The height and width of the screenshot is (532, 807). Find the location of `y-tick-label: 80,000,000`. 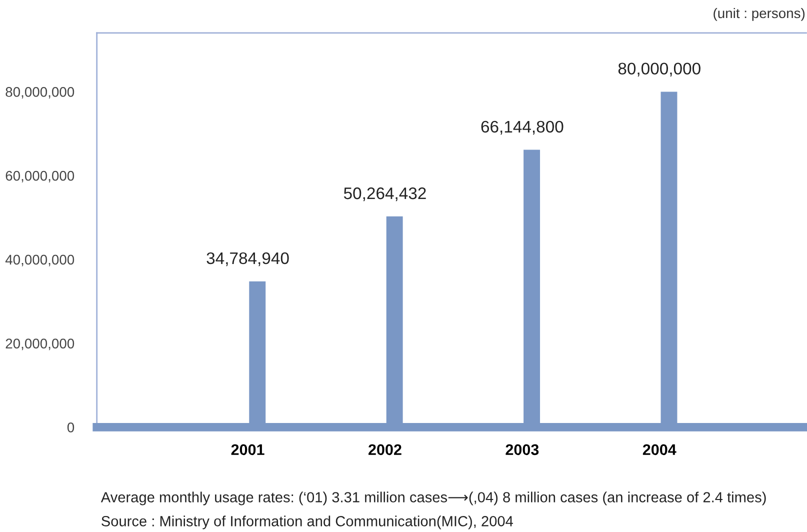

y-tick-label: 80,000,000 is located at coordinates (40, 93).